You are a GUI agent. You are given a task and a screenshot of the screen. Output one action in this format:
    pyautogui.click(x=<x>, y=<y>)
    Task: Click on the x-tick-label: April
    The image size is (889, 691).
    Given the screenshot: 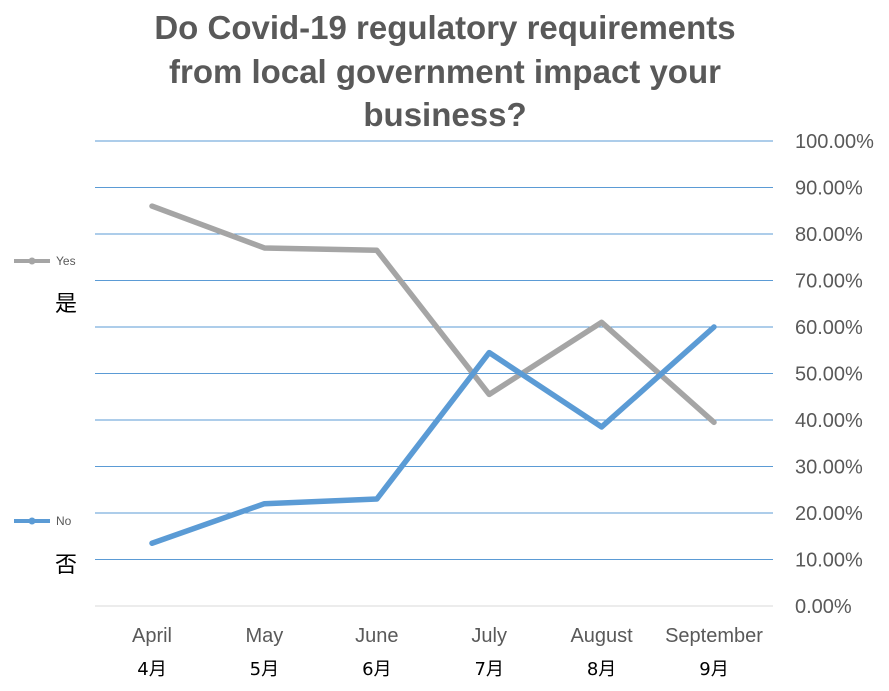 What is the action you would take?
    pyautogui.click(x=152, y=636)
    